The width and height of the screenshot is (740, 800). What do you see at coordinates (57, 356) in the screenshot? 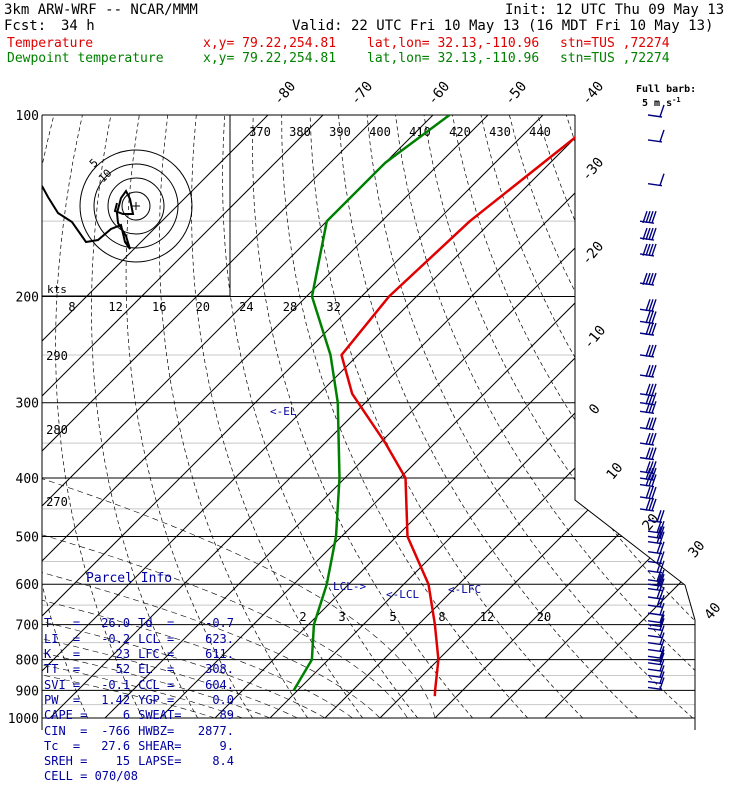
I see `theta-label: 290` at bounding box center [57, 356].